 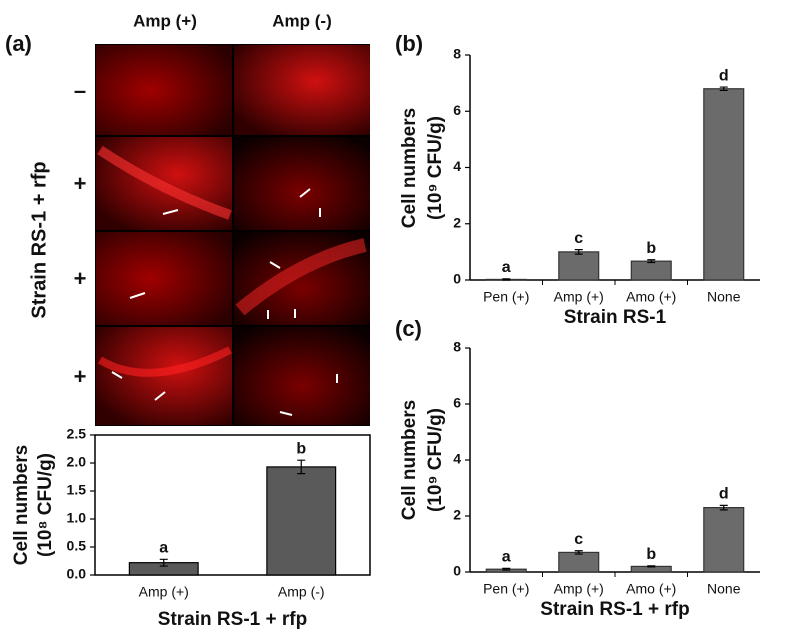 What do you see at coordinates (615, 317) in the screenshot?
I see `x-axis-label: Strain RS-1` at bounding box center [615, 317].